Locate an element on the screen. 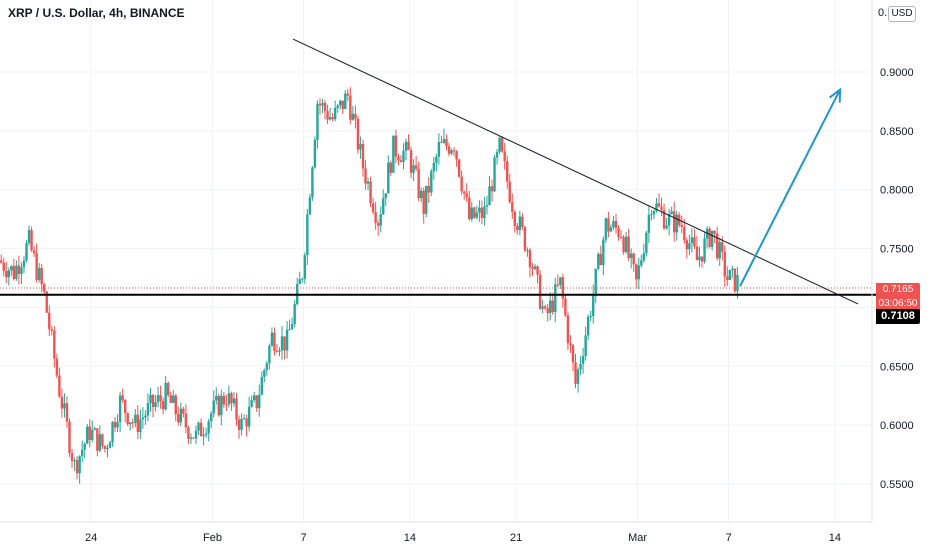 The width and height of the screenshot is (932, 550). currency-badge: USD is located at coordinates (902, 14).